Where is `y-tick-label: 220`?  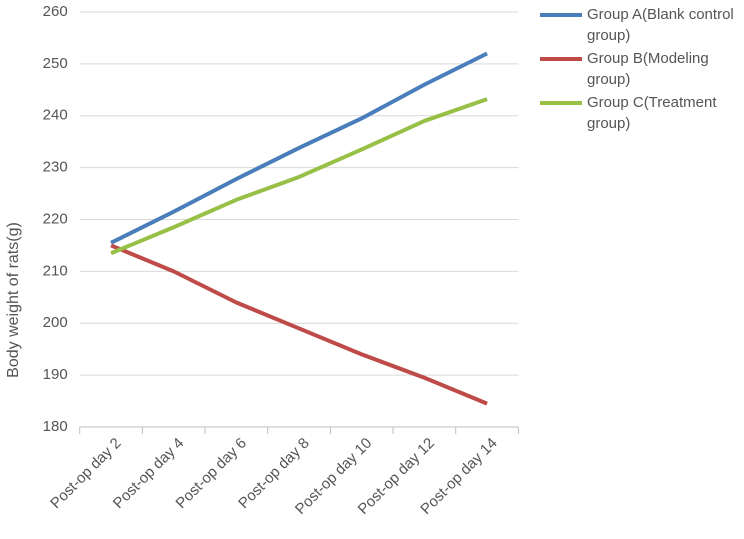 y-tick-label: 220 is located at coordinates (55, 218).